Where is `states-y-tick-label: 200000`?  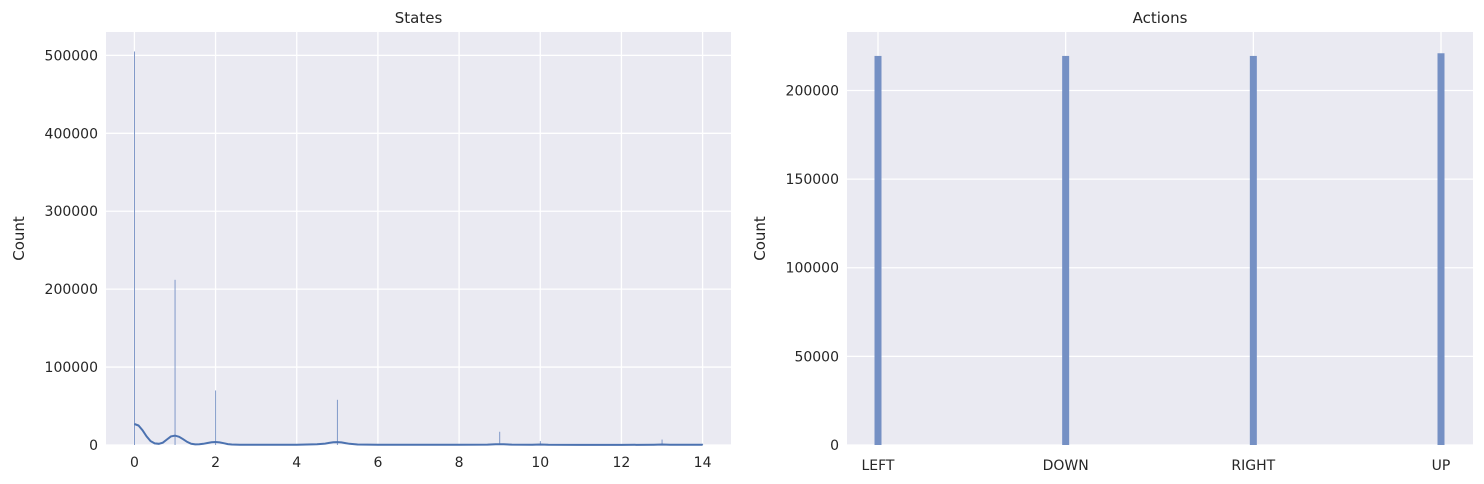
states-y-tick-label: 200000 is located at coordinates (71, 290).